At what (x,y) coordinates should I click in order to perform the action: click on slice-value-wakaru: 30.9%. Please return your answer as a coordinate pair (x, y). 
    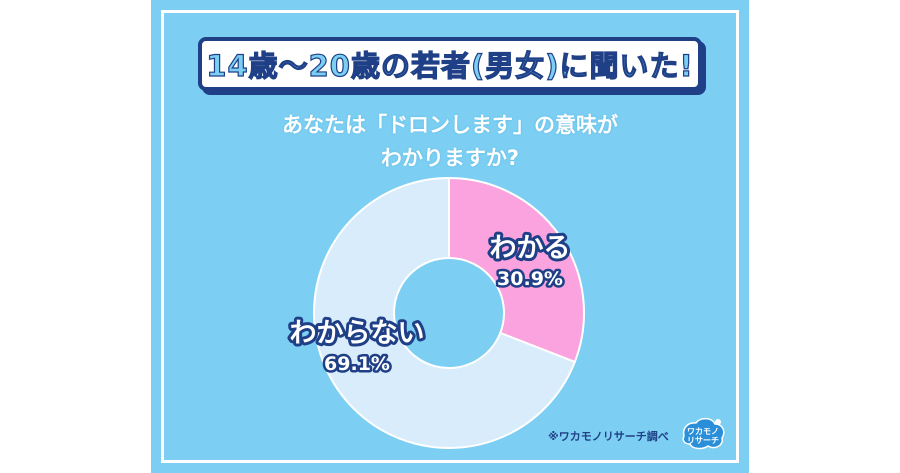
    Looking at the image, I should click on (530, 279).